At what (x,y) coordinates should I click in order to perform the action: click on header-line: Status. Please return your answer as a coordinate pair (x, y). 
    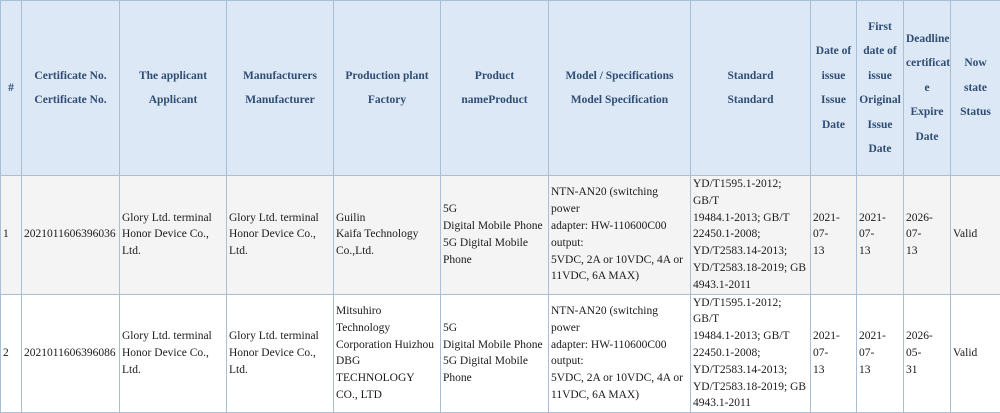
    Looking at the image, I should click on (975, 112).